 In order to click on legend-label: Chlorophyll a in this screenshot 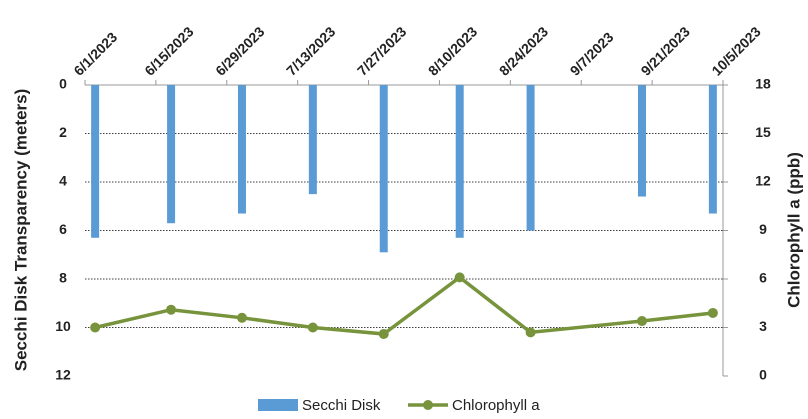, I will do `click(496, 405)`.